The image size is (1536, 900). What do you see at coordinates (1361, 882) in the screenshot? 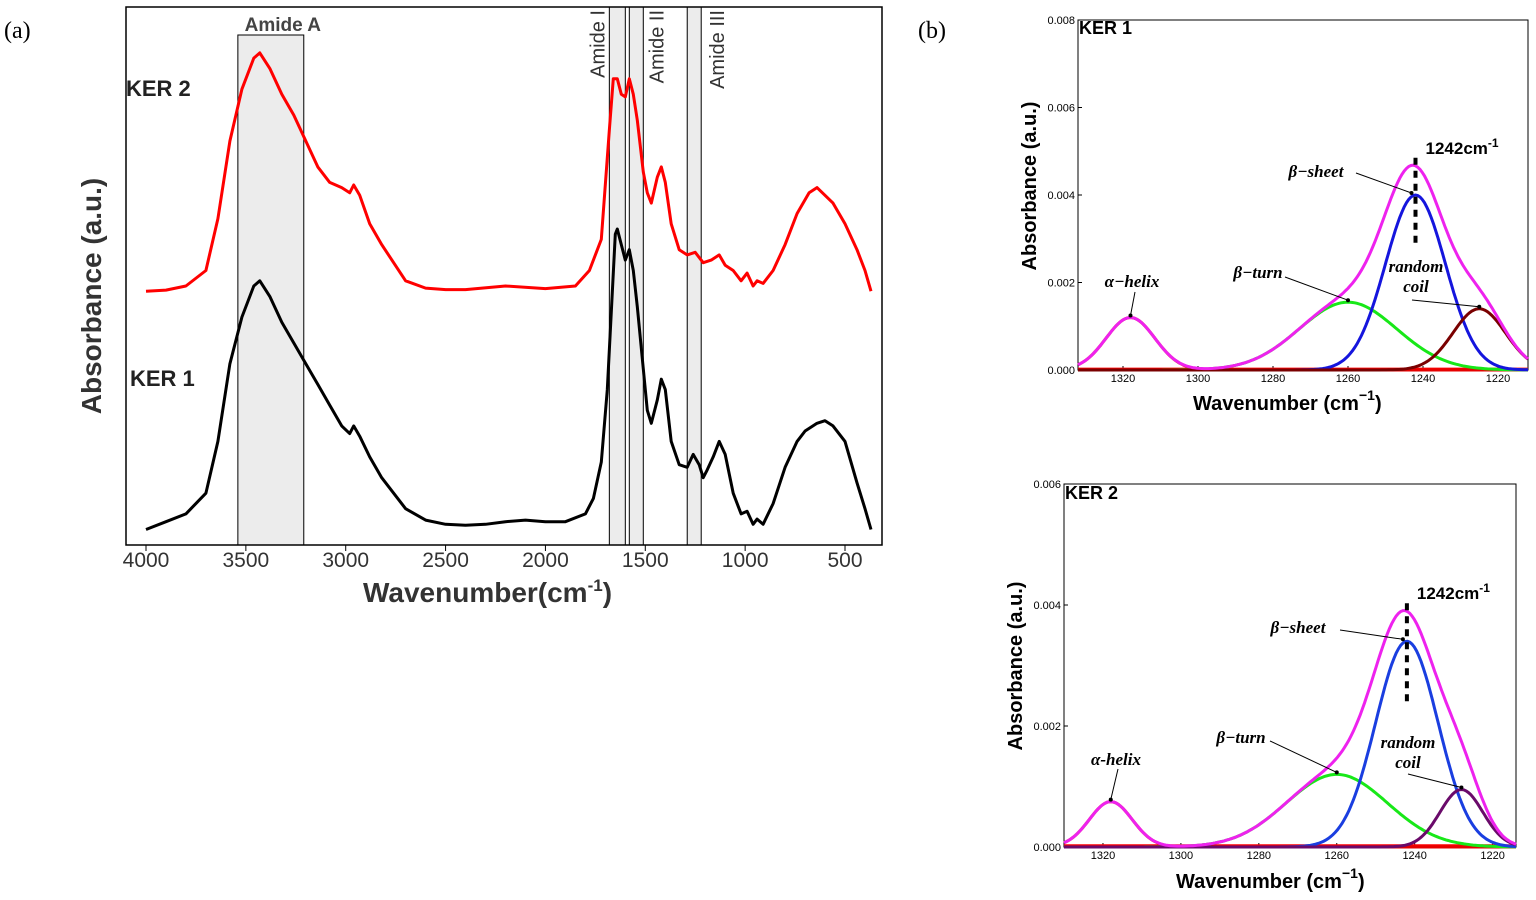
I see `ker2-x-axis-label-close: )` at bounding box center [1361, 882].